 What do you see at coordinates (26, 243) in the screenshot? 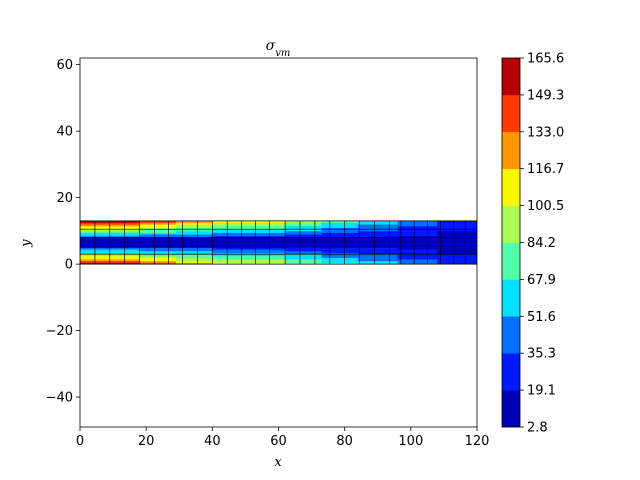
I see `y-axis-label: y` at bounding box center [26, 243].